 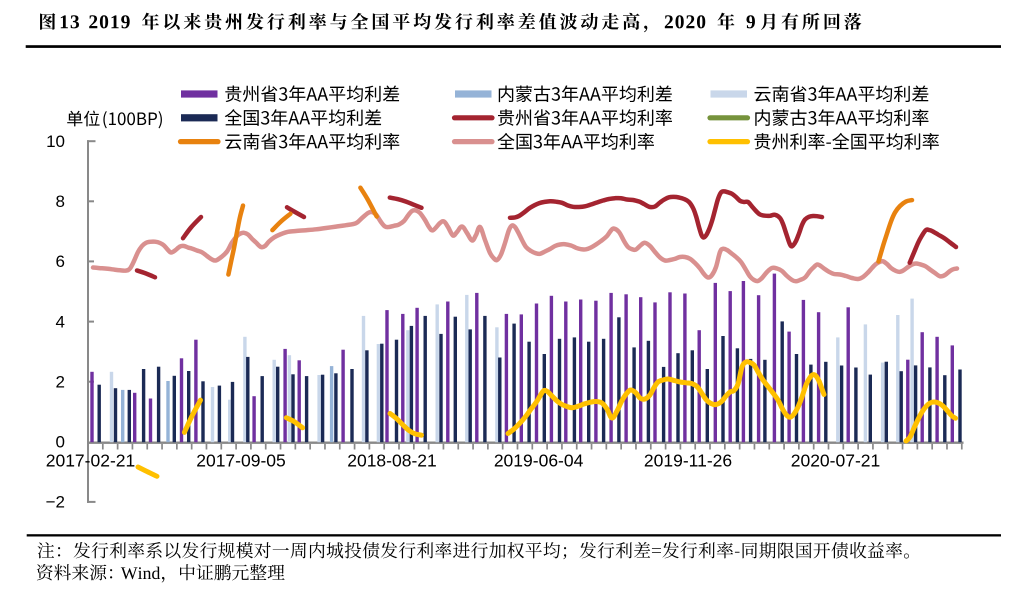 What do you see at coordinates (60, 321) in the screenshot?
I see `svg-text: 4` at bounding box center [60, 321].